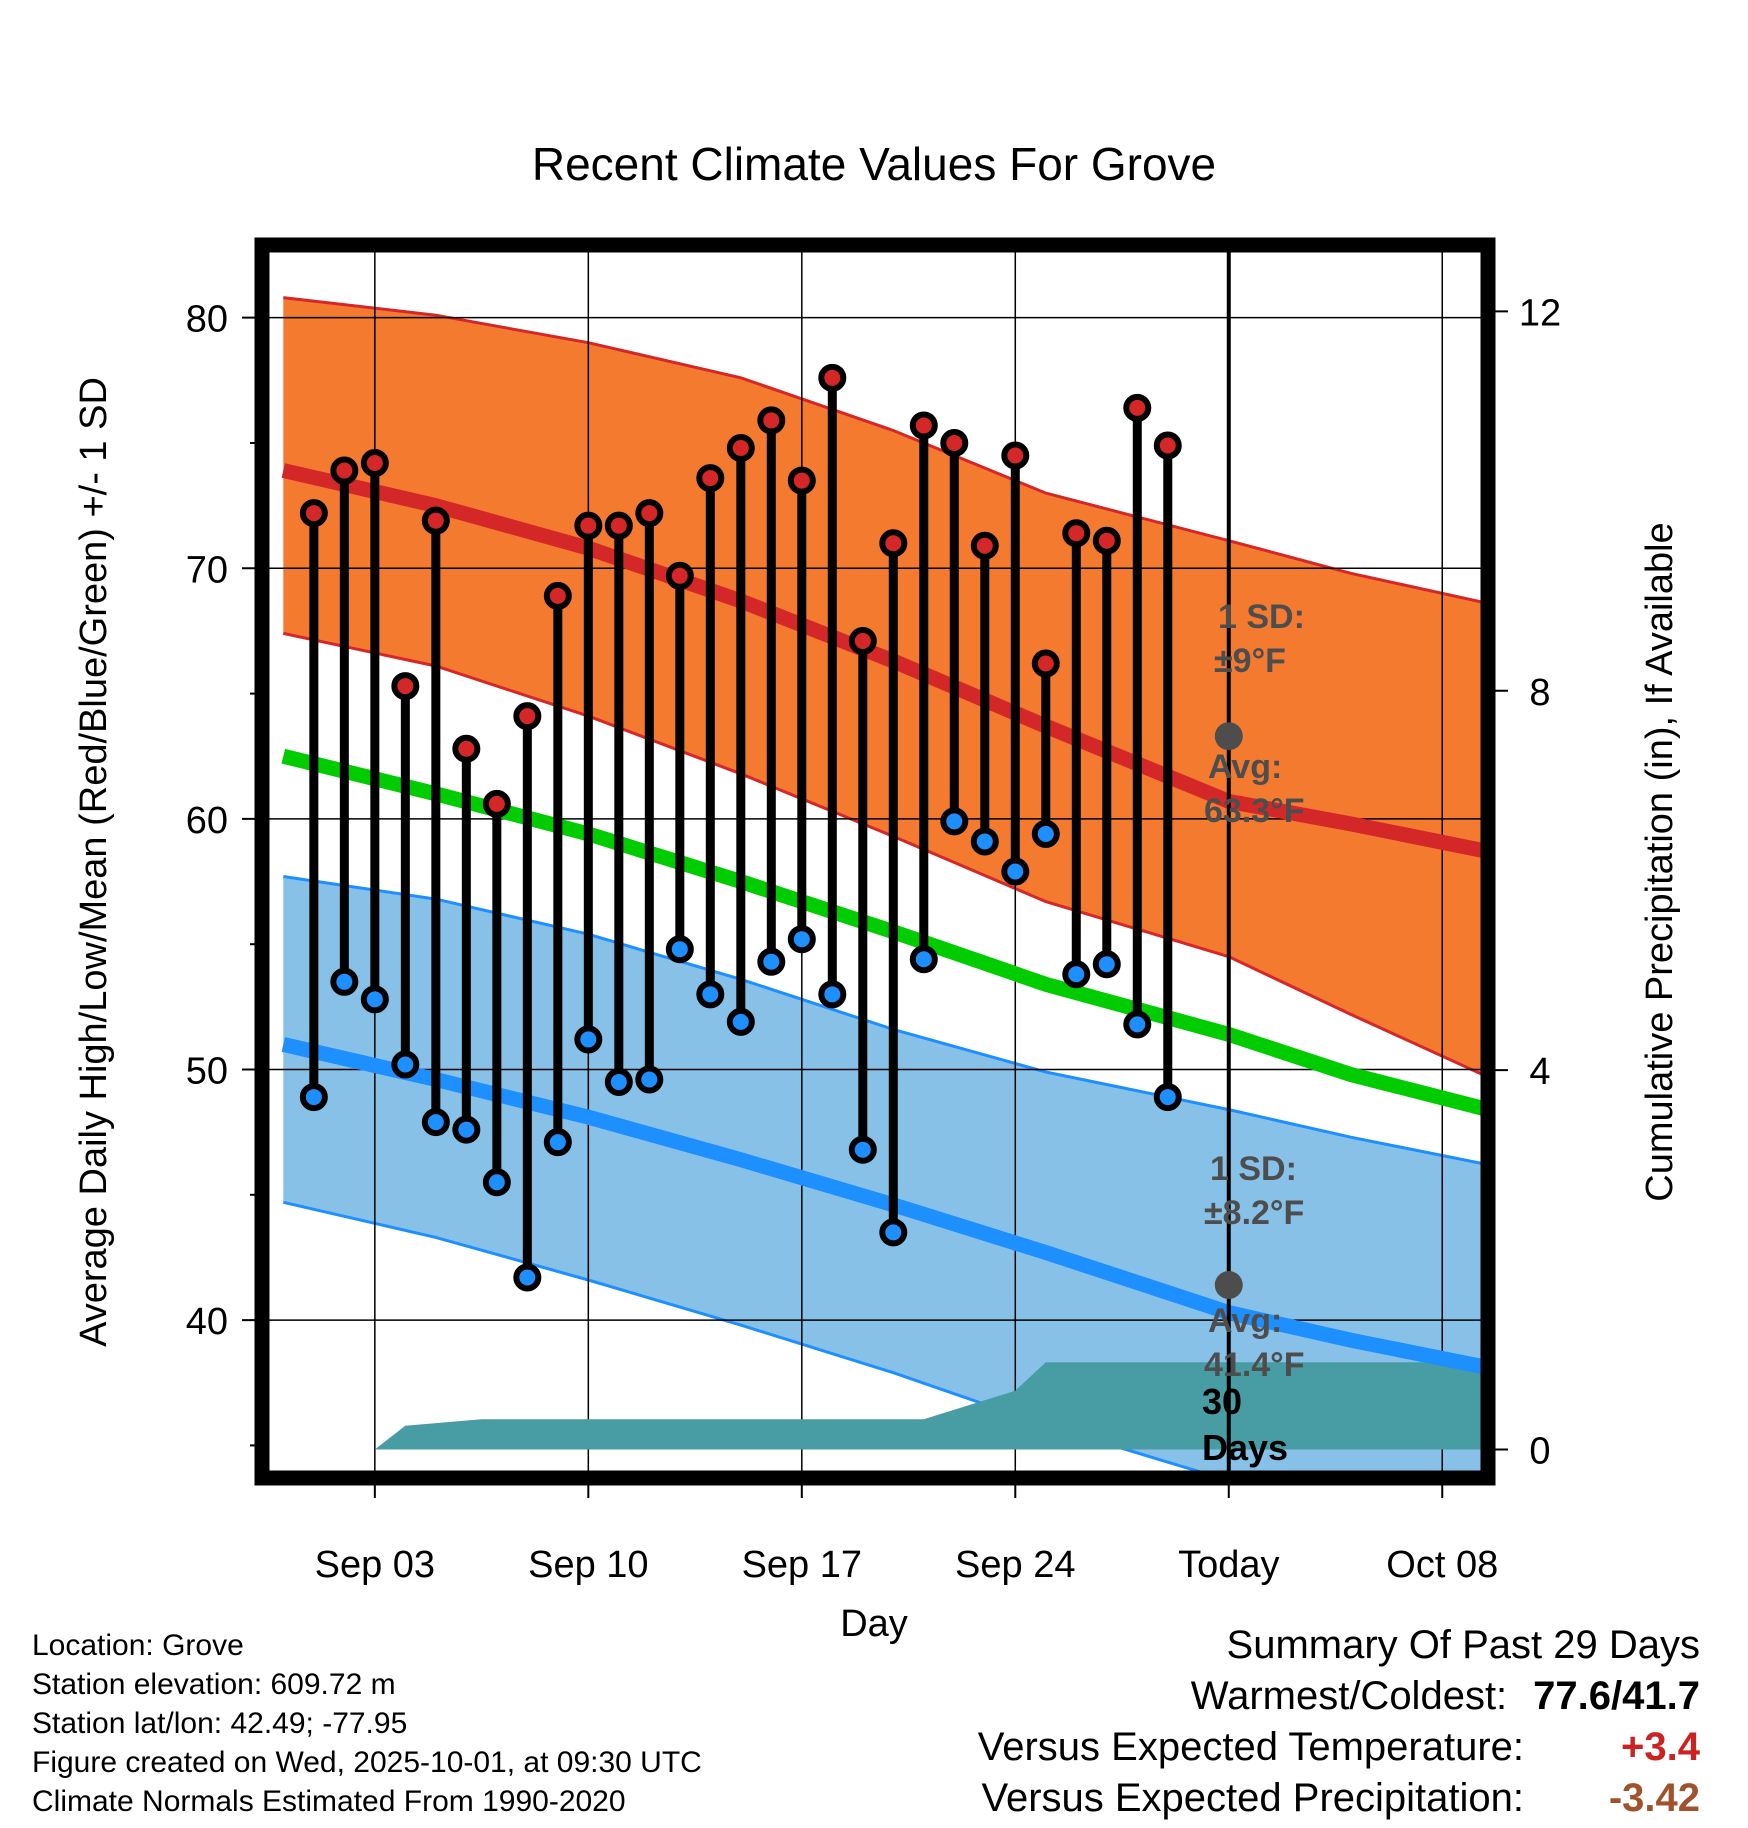  What do you see at coordinates (207, 1322) in the screenshot?
I see `y-tick-label: 40` at bounding box center [207, 1322].